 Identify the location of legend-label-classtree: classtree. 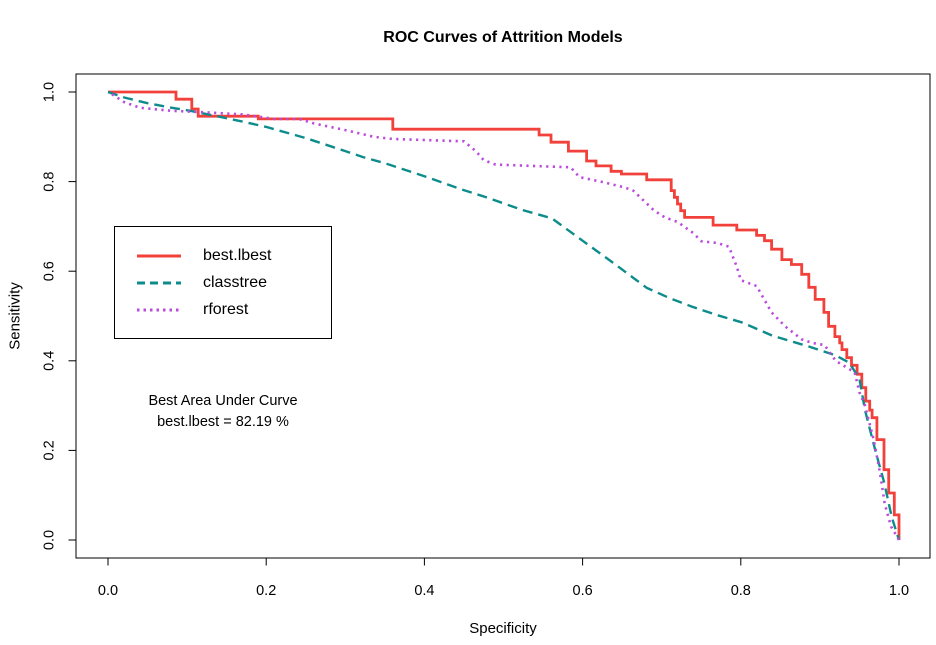
(235, 282).